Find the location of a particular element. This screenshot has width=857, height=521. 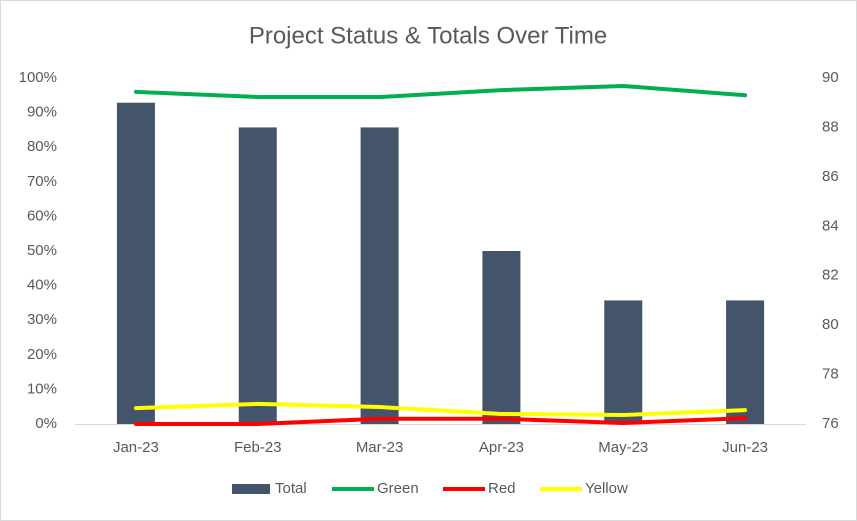

y2-tick-label: 82 is located at coordinates (830, 275).